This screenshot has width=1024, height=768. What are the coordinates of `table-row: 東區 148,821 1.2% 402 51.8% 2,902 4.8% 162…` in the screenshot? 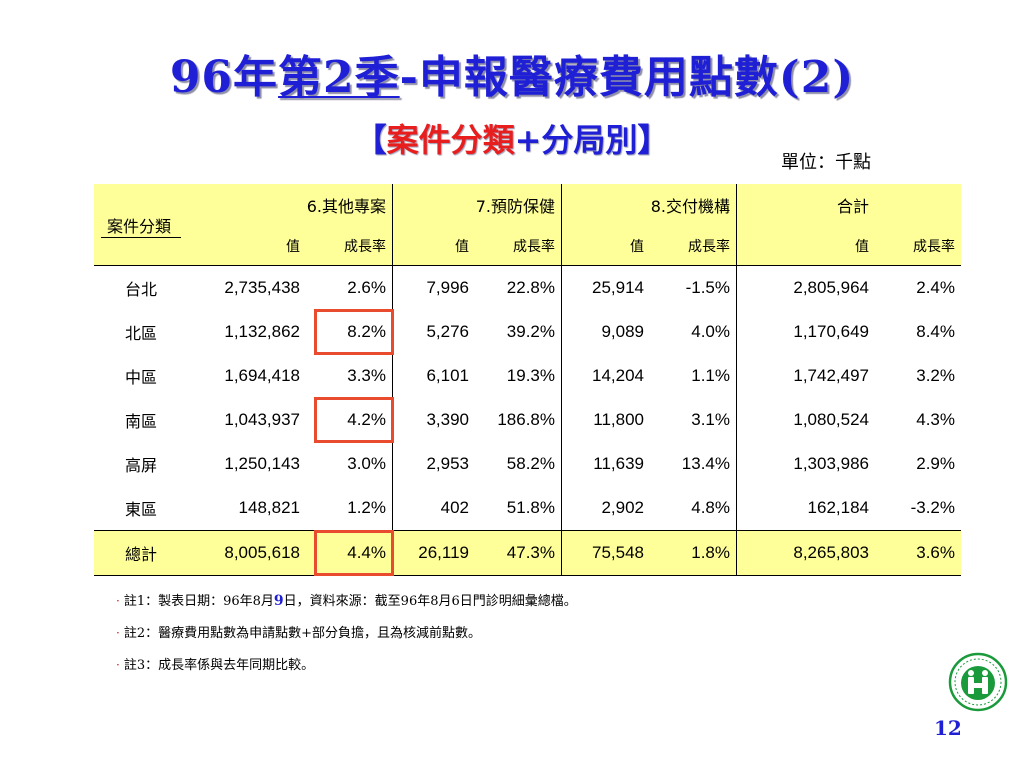 It's located at (527, 508).